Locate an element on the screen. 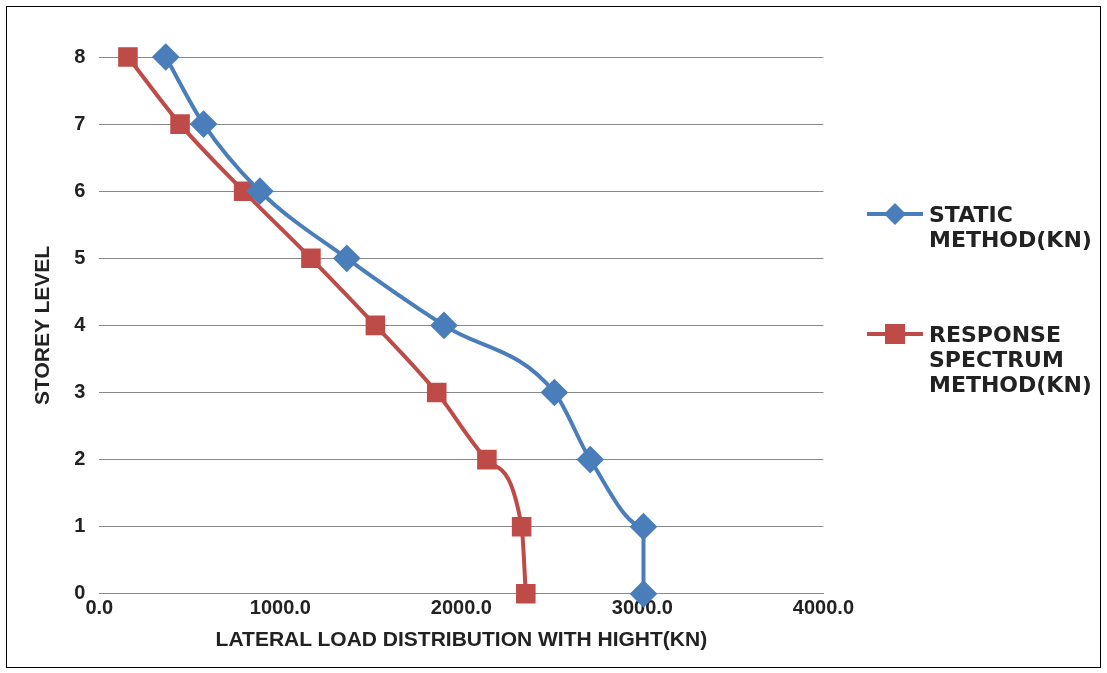  x-tick-label: 4000.0 is located at coordinates (823, 607).